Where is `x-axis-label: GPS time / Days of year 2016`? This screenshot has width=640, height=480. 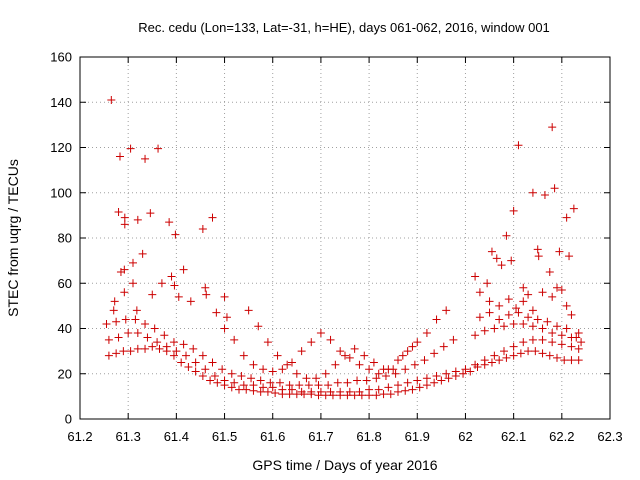 x-axis-label: GPS time / Days of year 2016 is located at coordinates (344, 465).